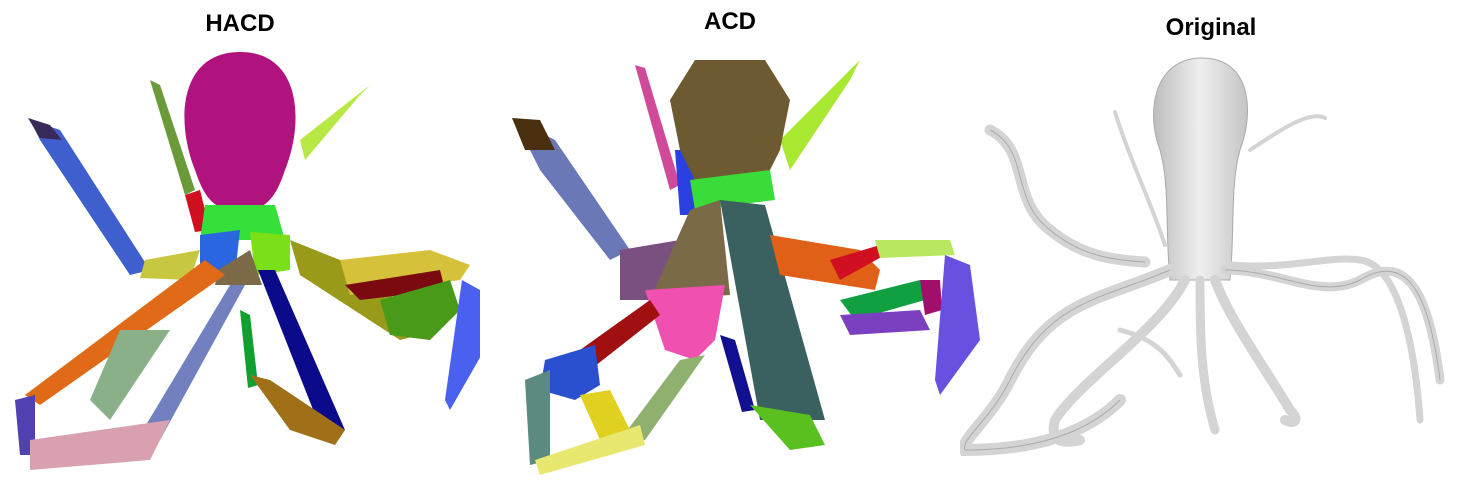 This screenshot has height=485, width=1462. Describe the element at coordinates (1200, 169) in the screenshot. I see `original-head` at that location.